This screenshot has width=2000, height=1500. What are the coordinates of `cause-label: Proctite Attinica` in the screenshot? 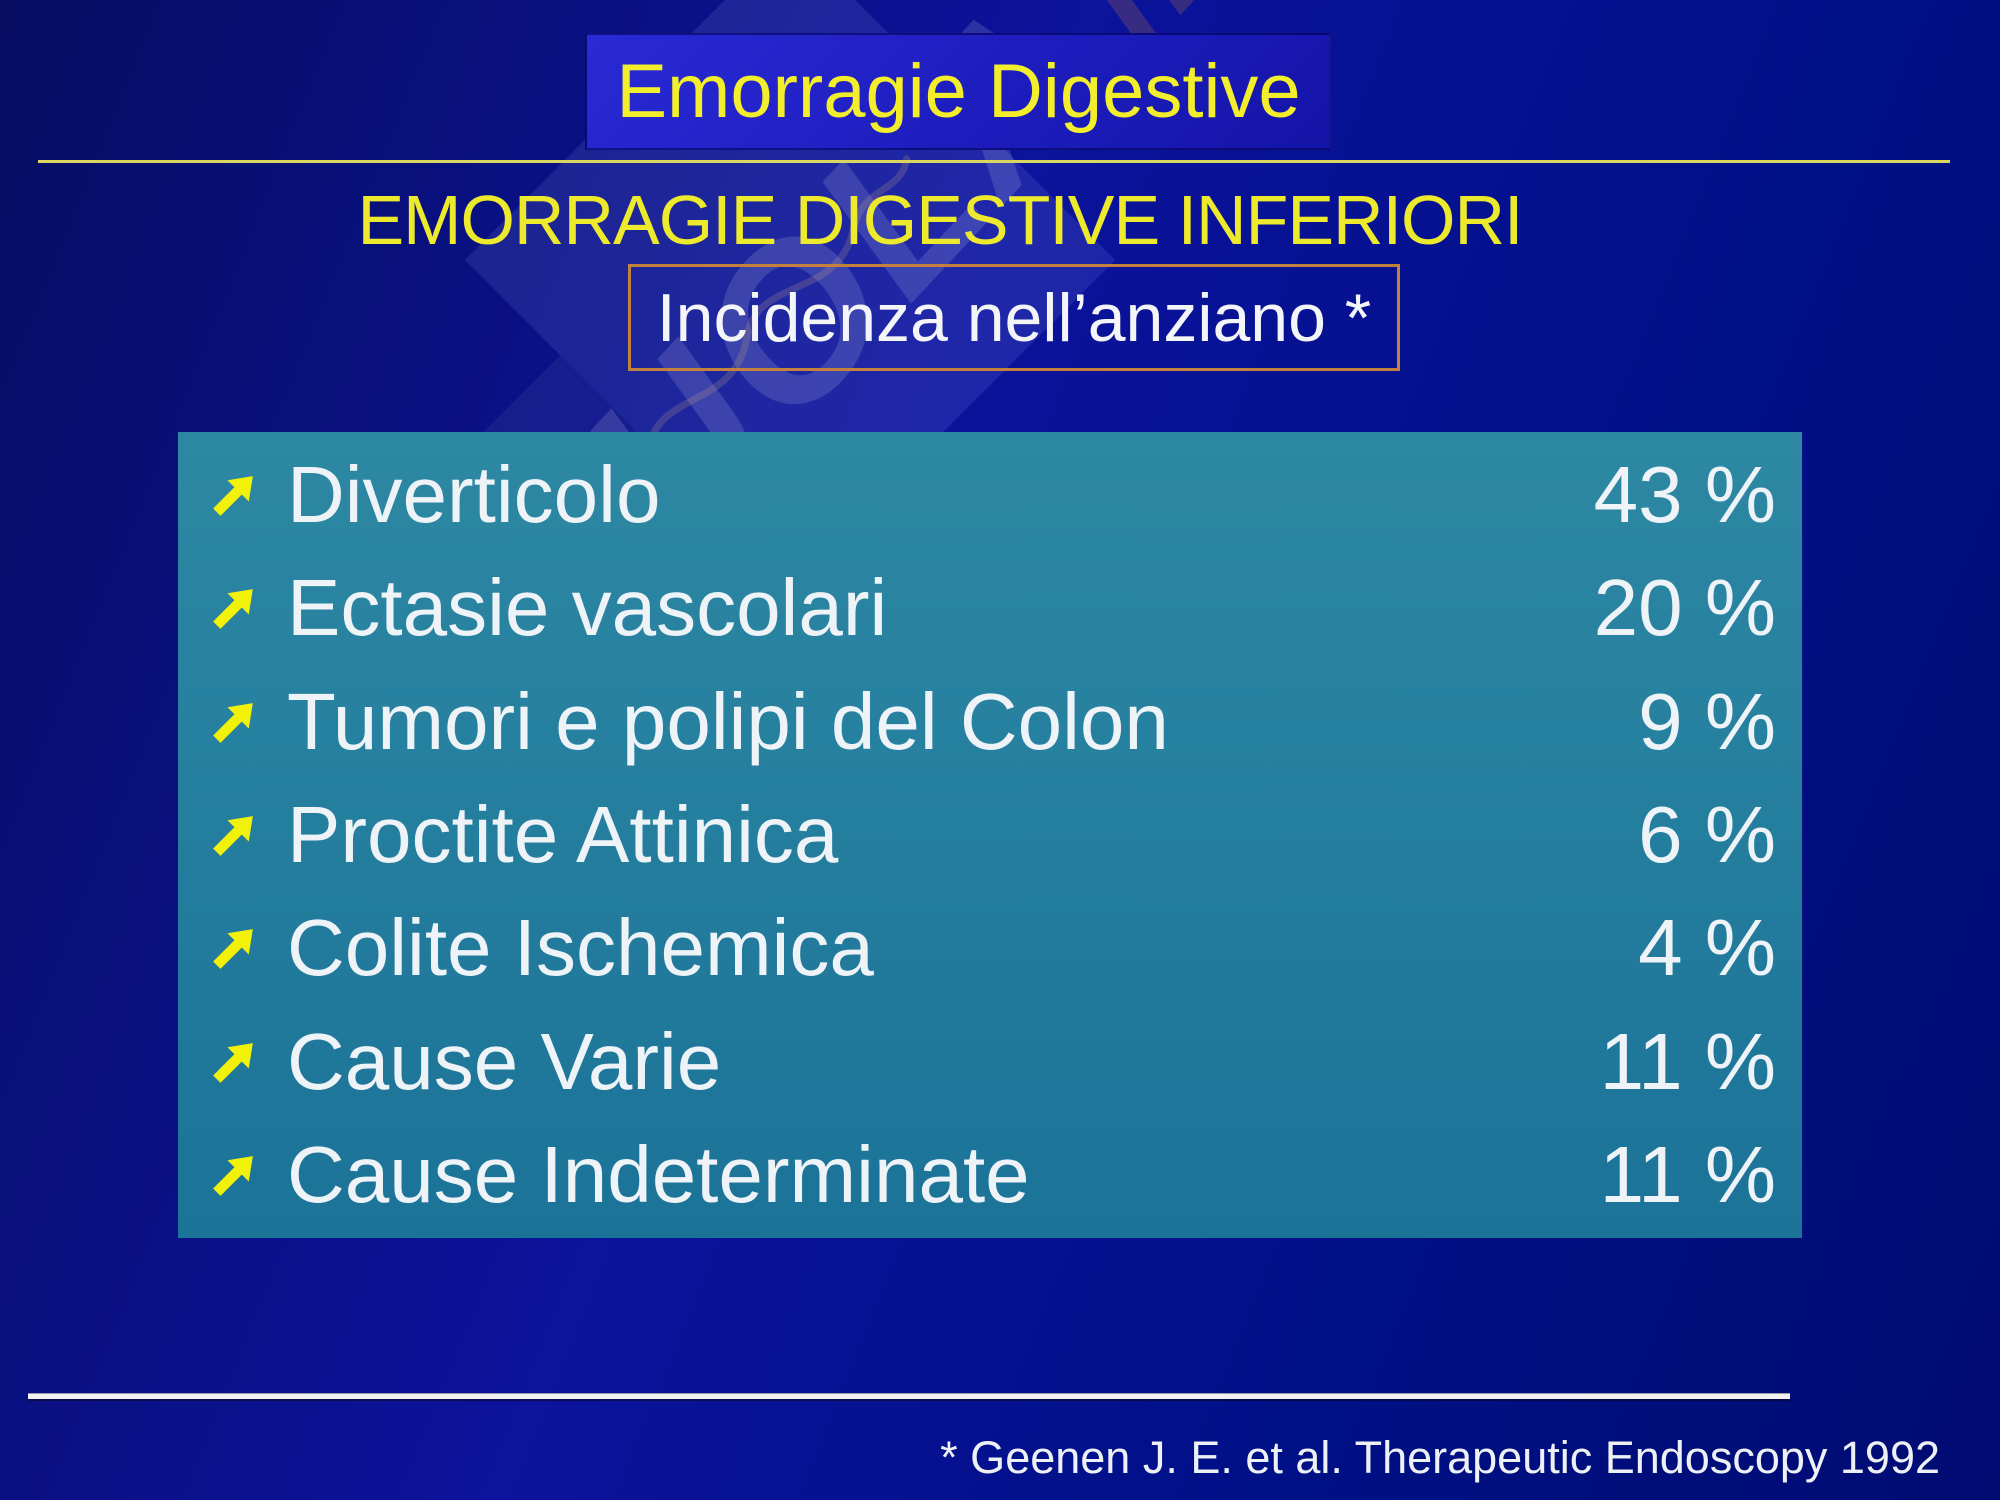 It's located at (563, 834).